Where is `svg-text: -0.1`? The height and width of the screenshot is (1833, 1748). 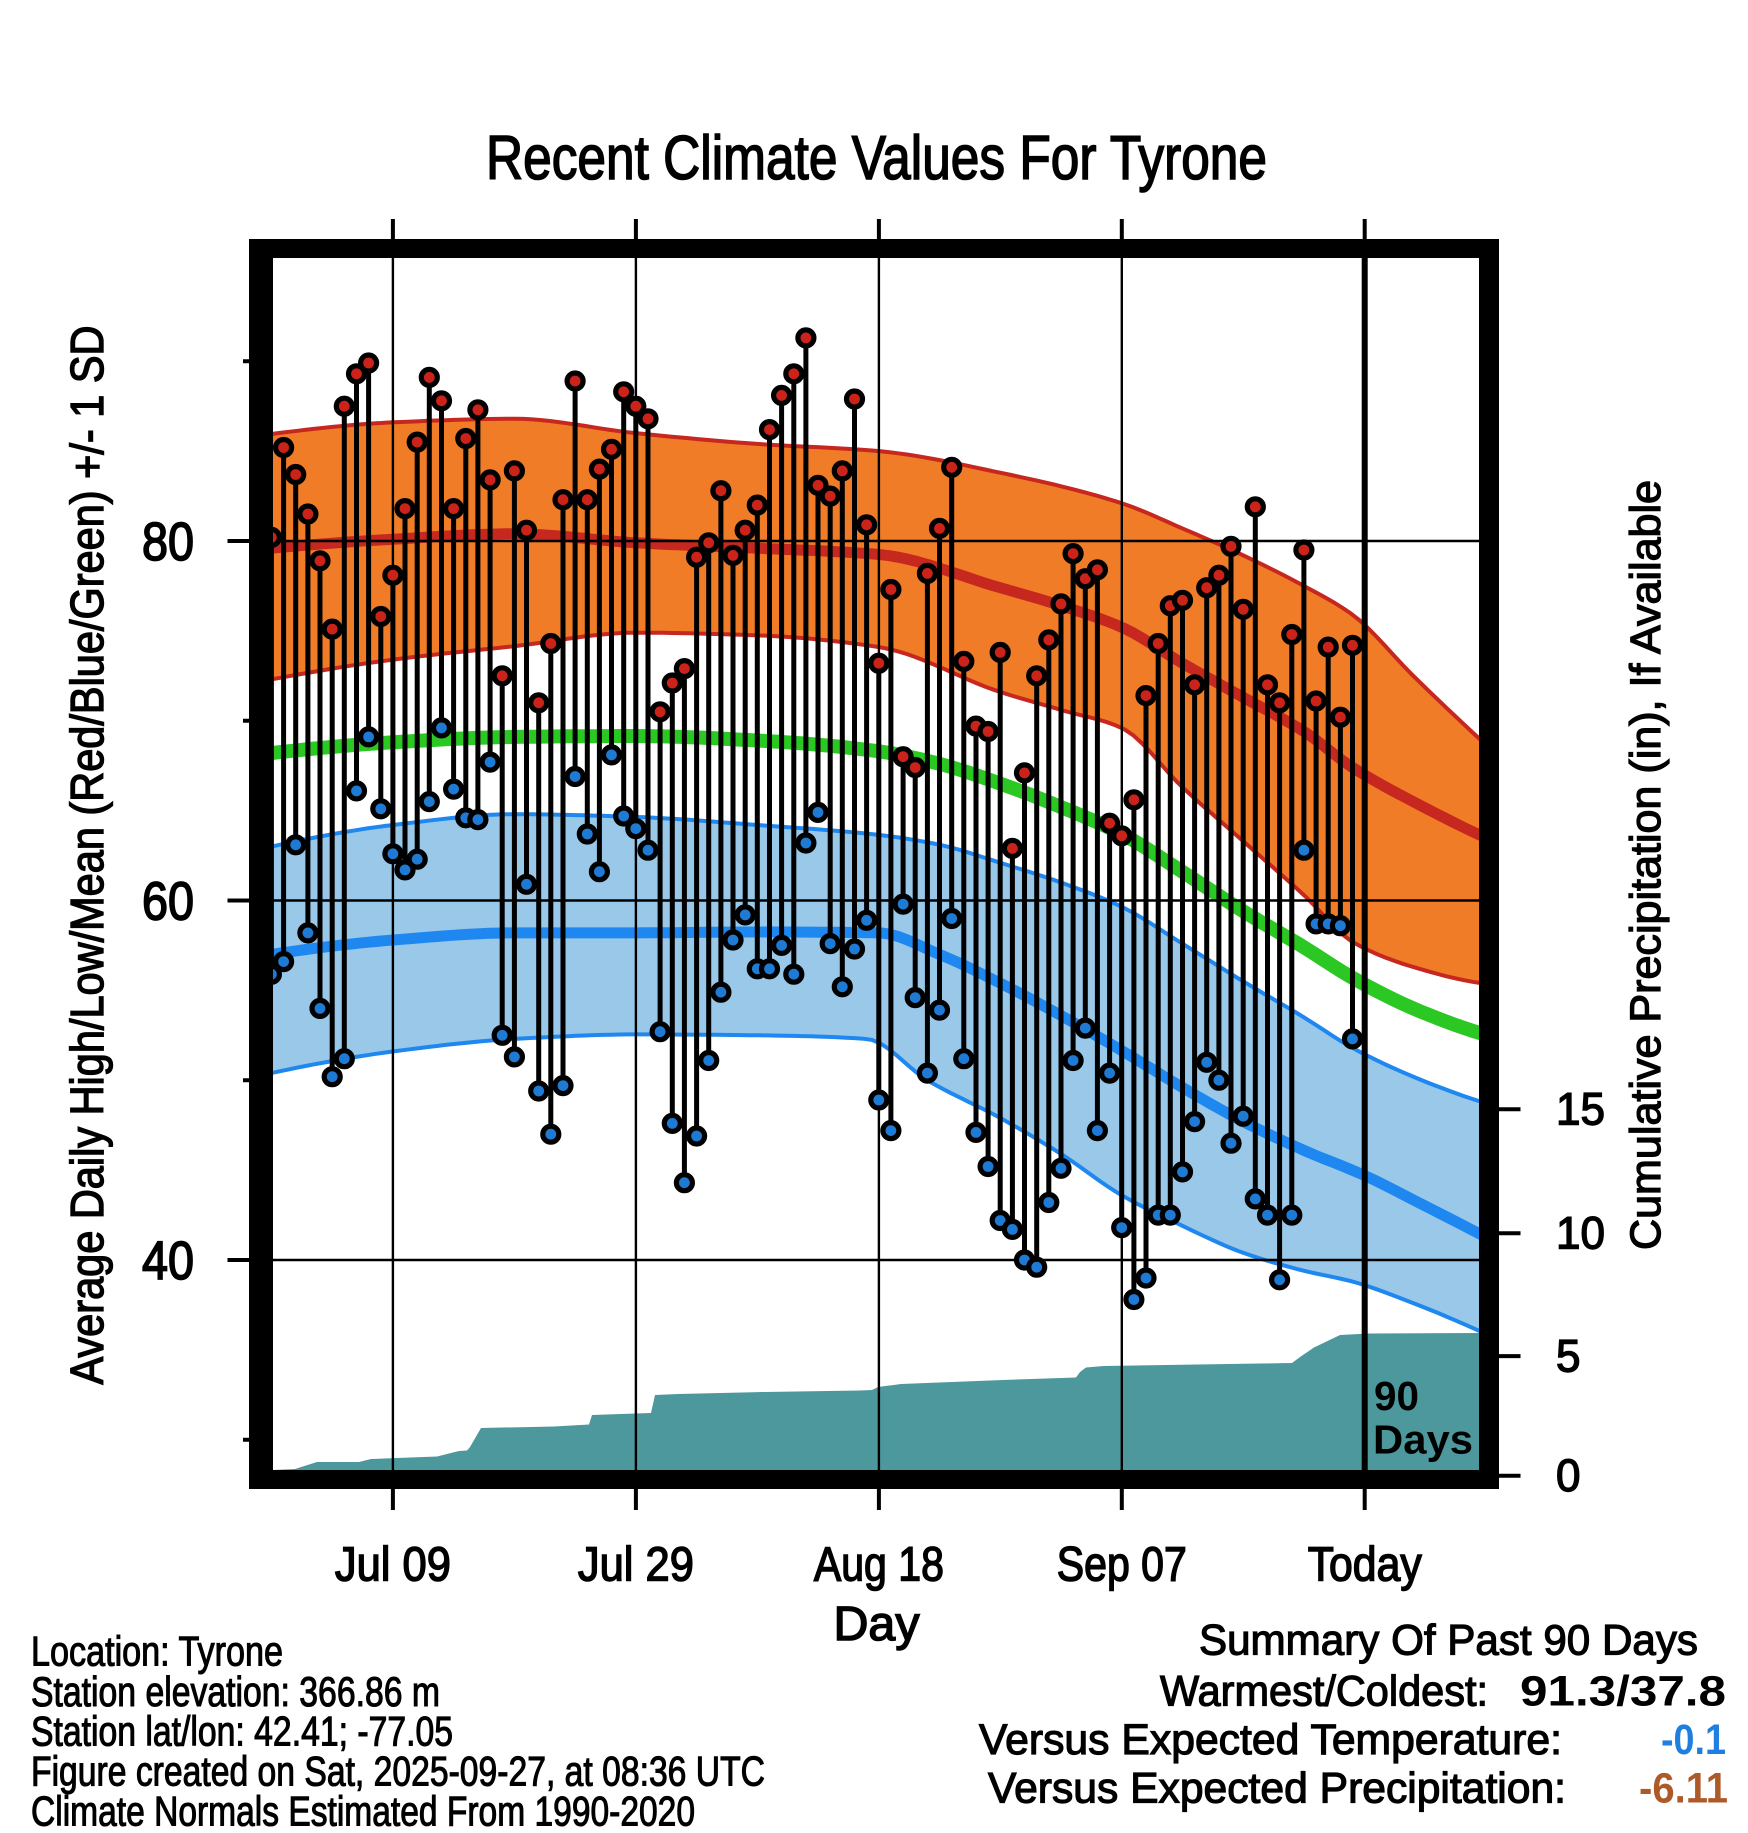
svg-text: -0.1 is located at coordinates (1693, 1740).